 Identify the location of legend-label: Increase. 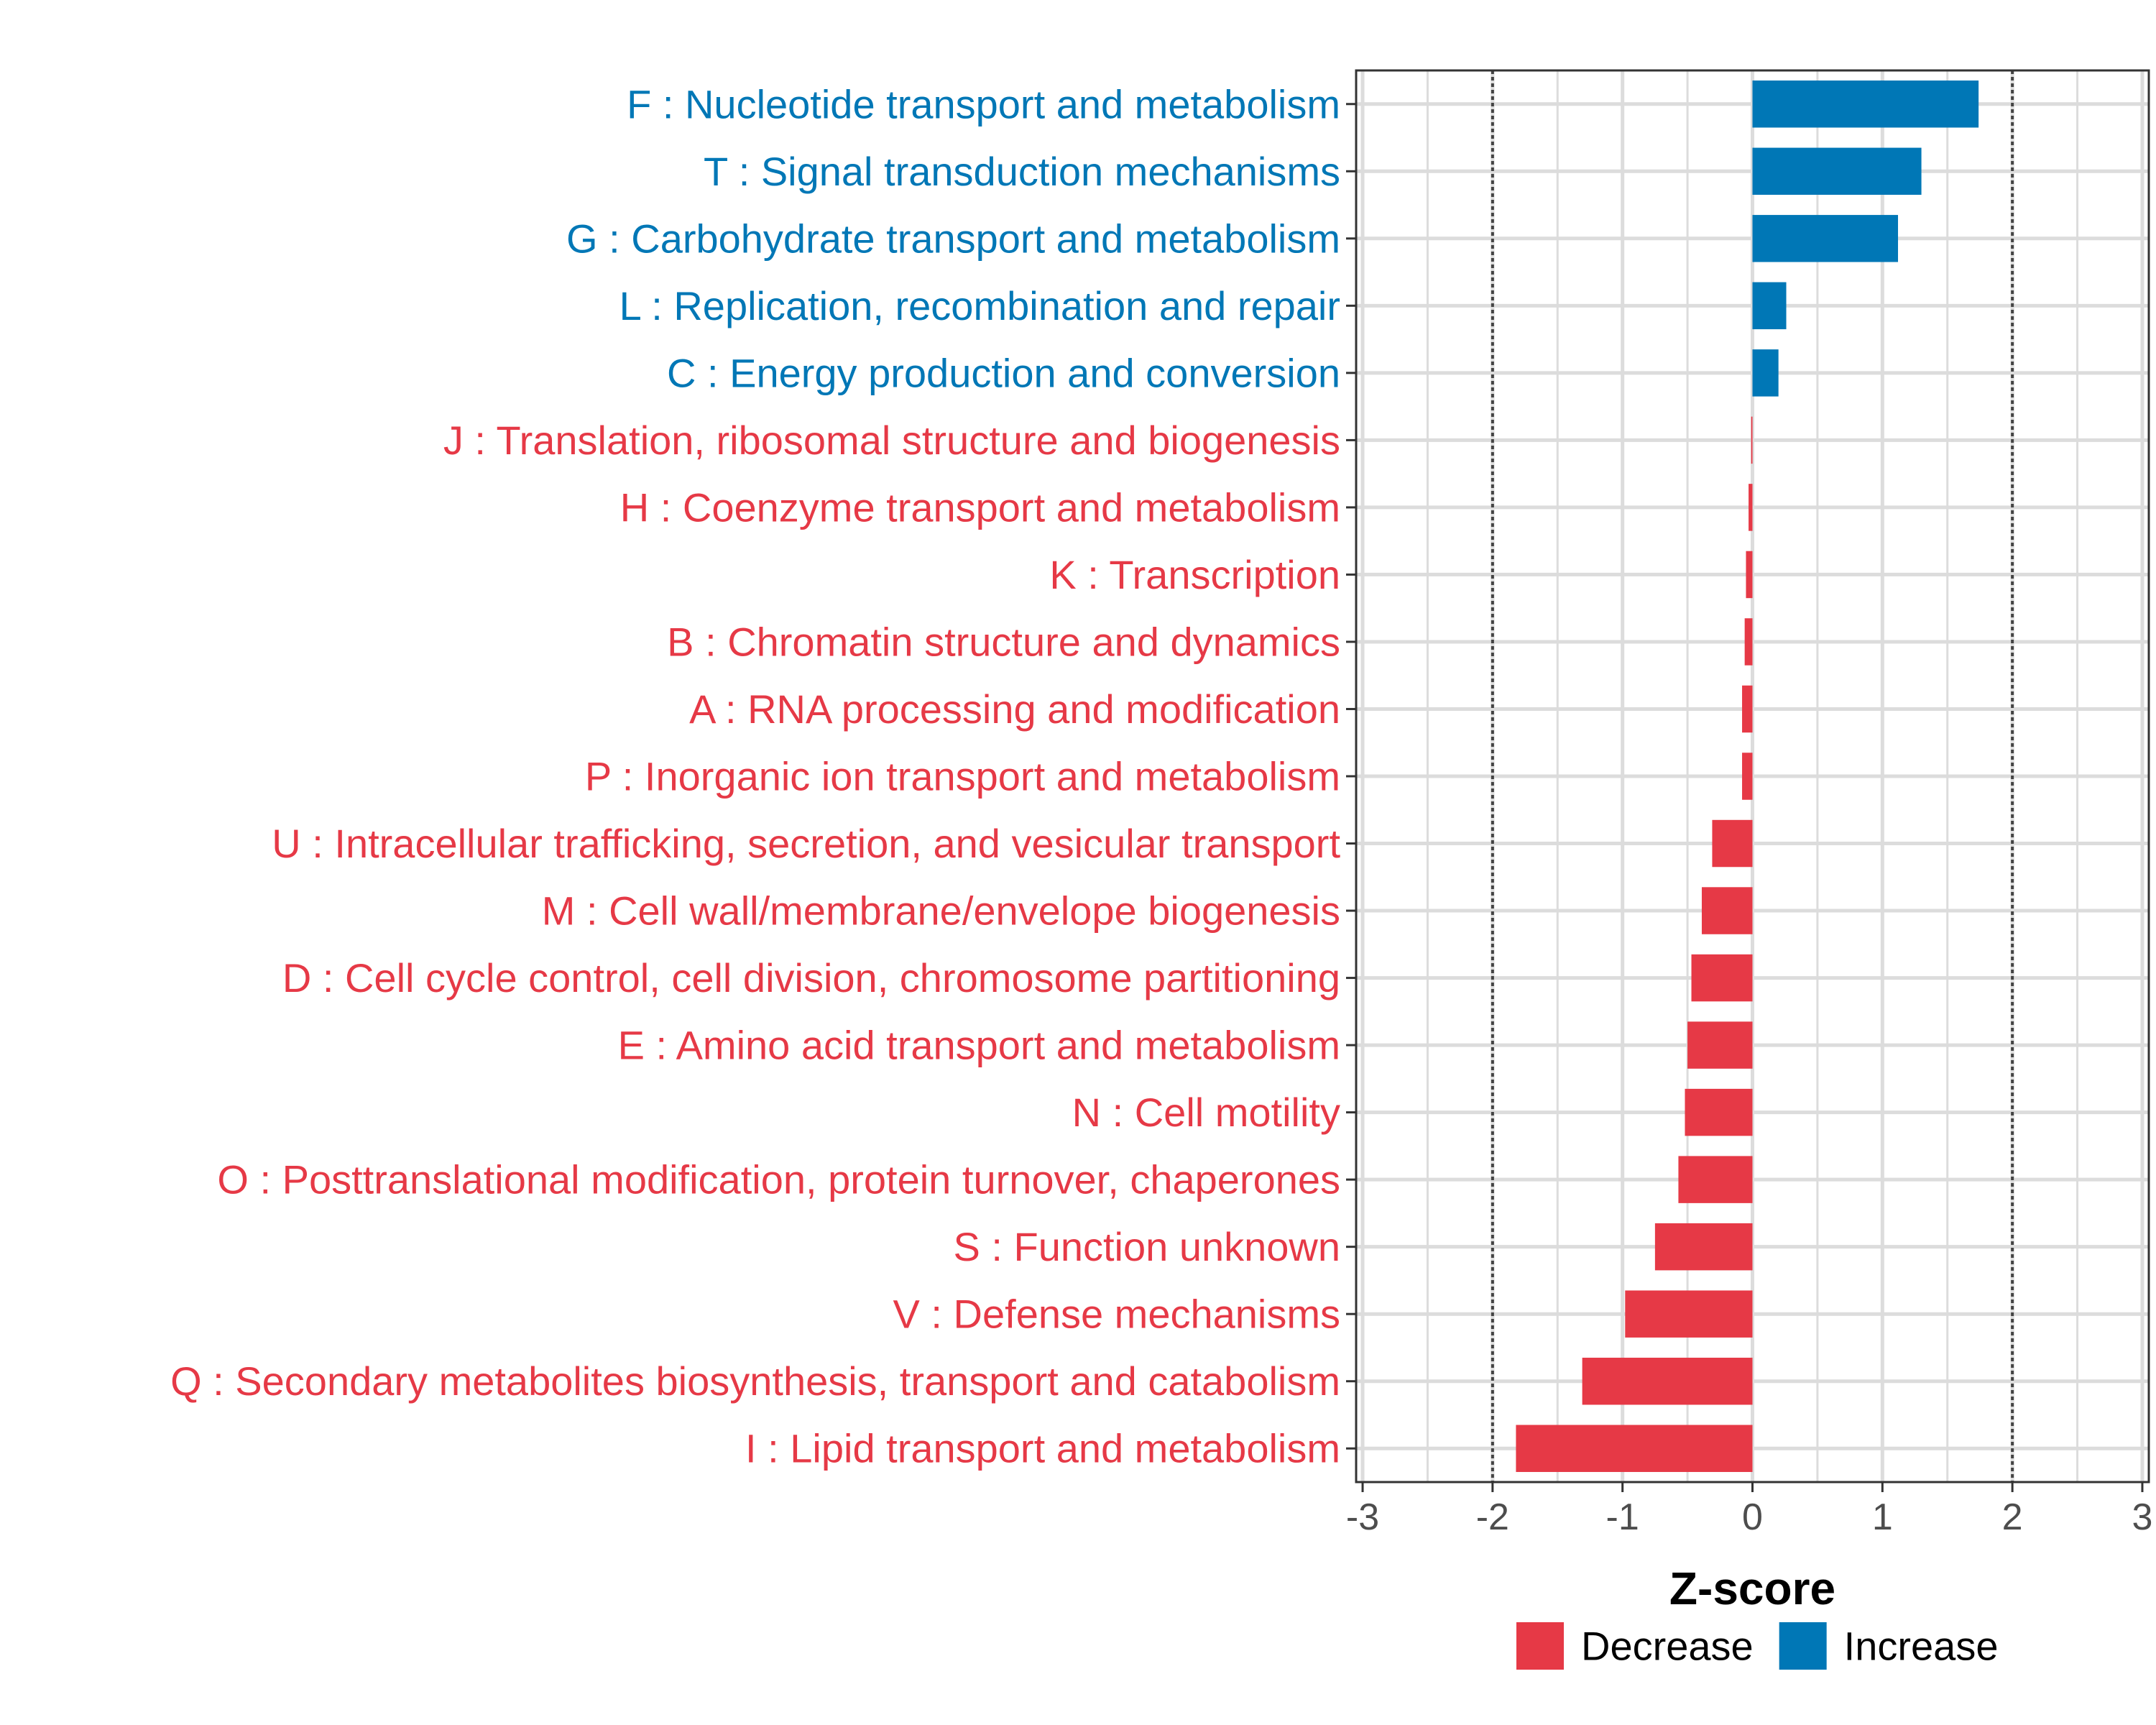
(1921, 1646).